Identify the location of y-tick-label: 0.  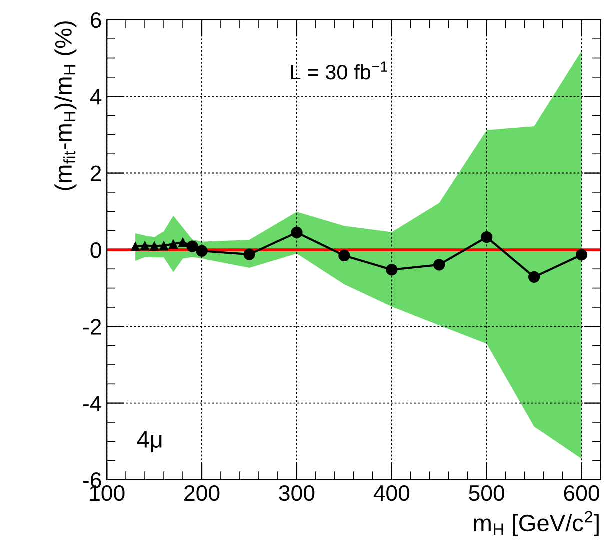
(96, 250).